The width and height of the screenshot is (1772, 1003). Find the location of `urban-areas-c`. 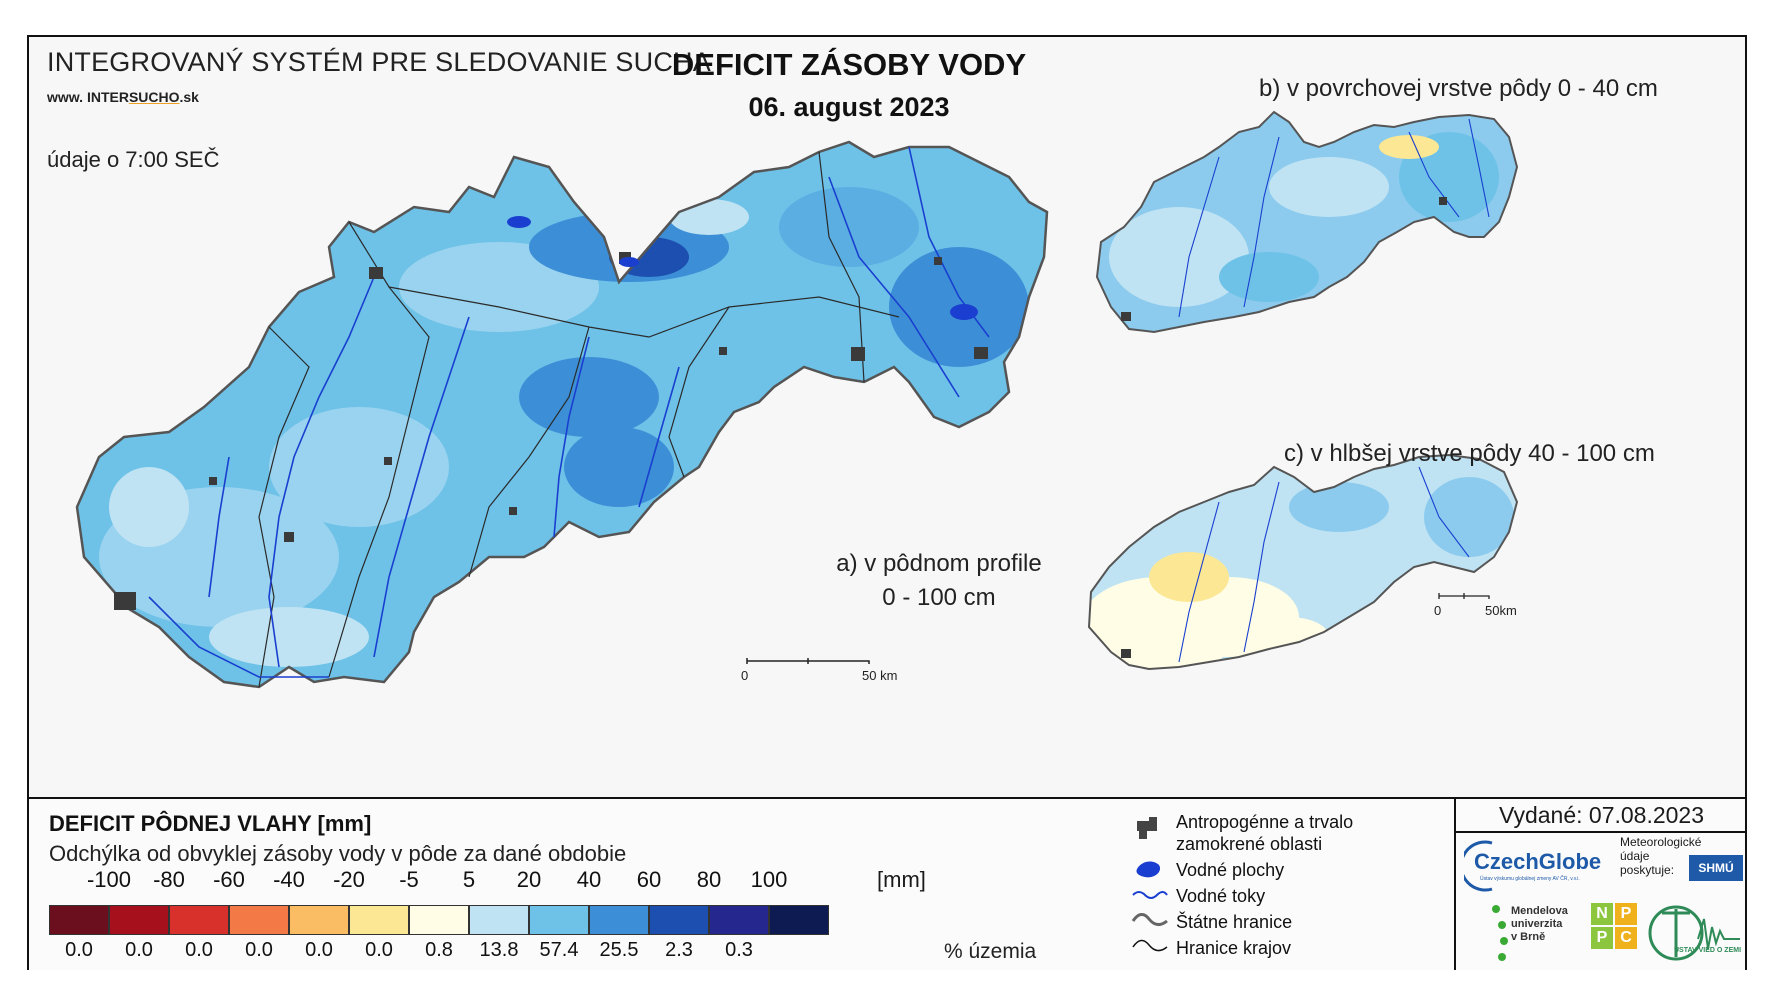

urban-areas-c is located at coordinates (1126, 653).